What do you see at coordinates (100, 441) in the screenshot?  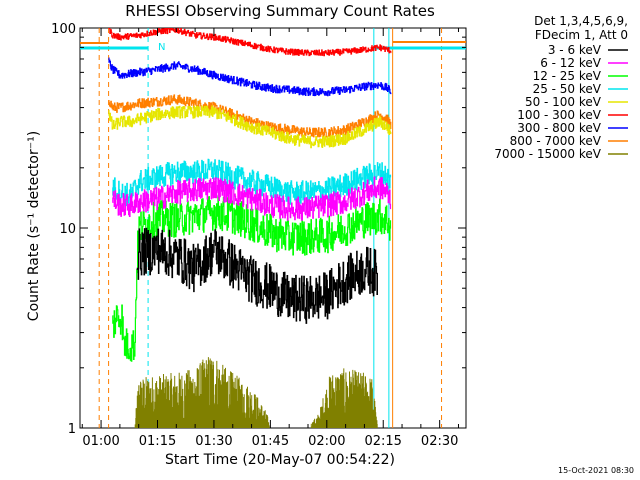 I see `x-tick-label-0: 01:00` at bounding box center [100, 441].